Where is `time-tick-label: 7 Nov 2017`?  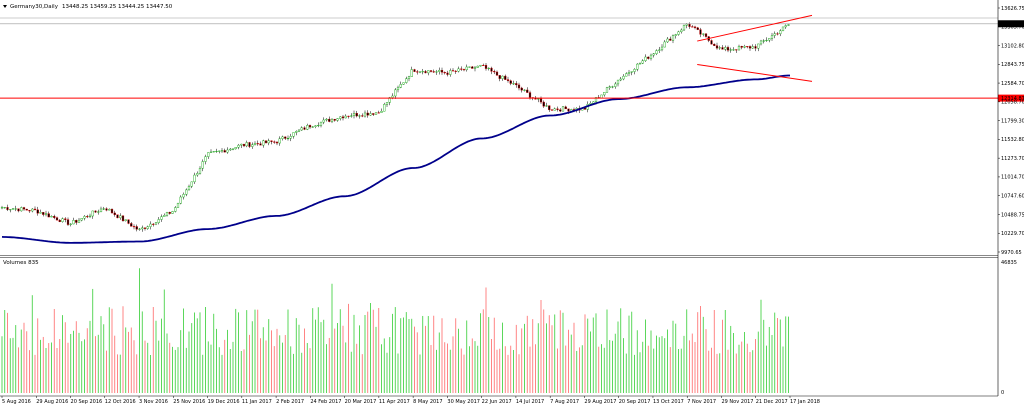 time-tick-label: 7 Nov 2017 is located at coordinates (701, 402).